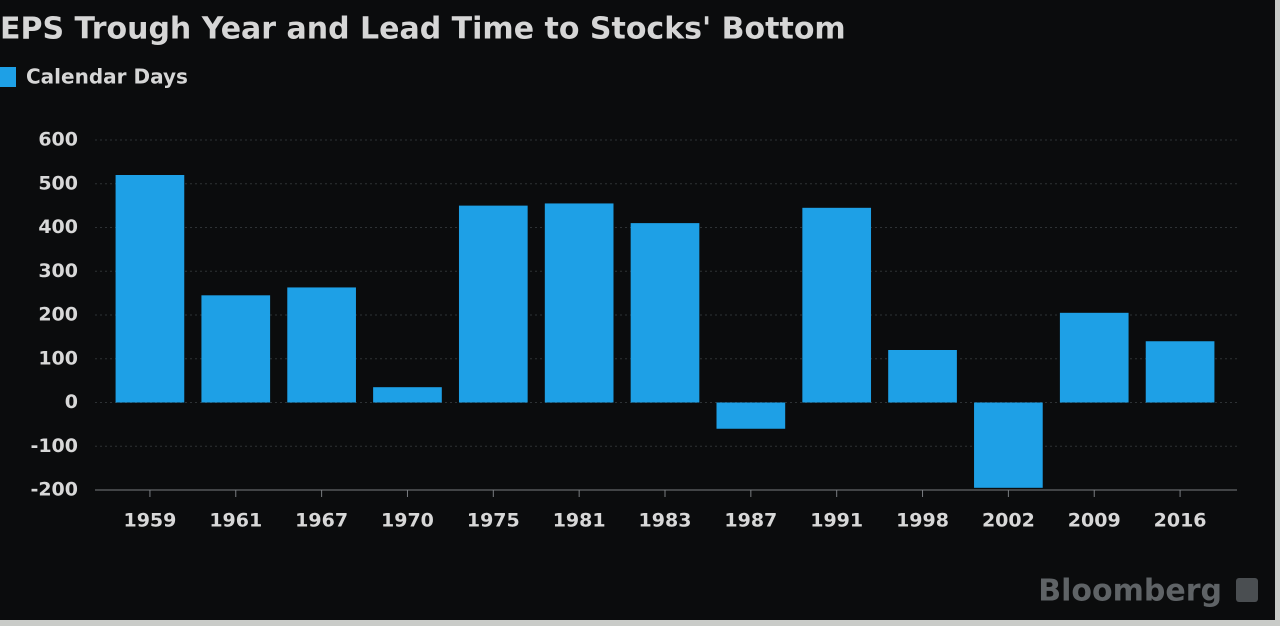 The image size is (1280, 626). I want to click on legend-label: Calendar Days, so click(107, 77).